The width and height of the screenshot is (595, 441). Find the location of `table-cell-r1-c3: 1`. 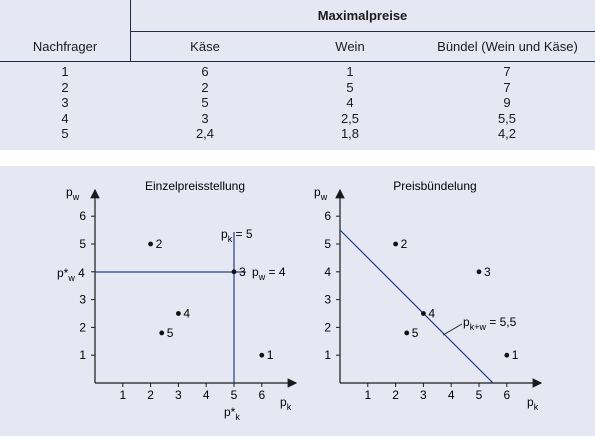

table-cell-r1-c3: 1 is located at coordinates (350, 71).